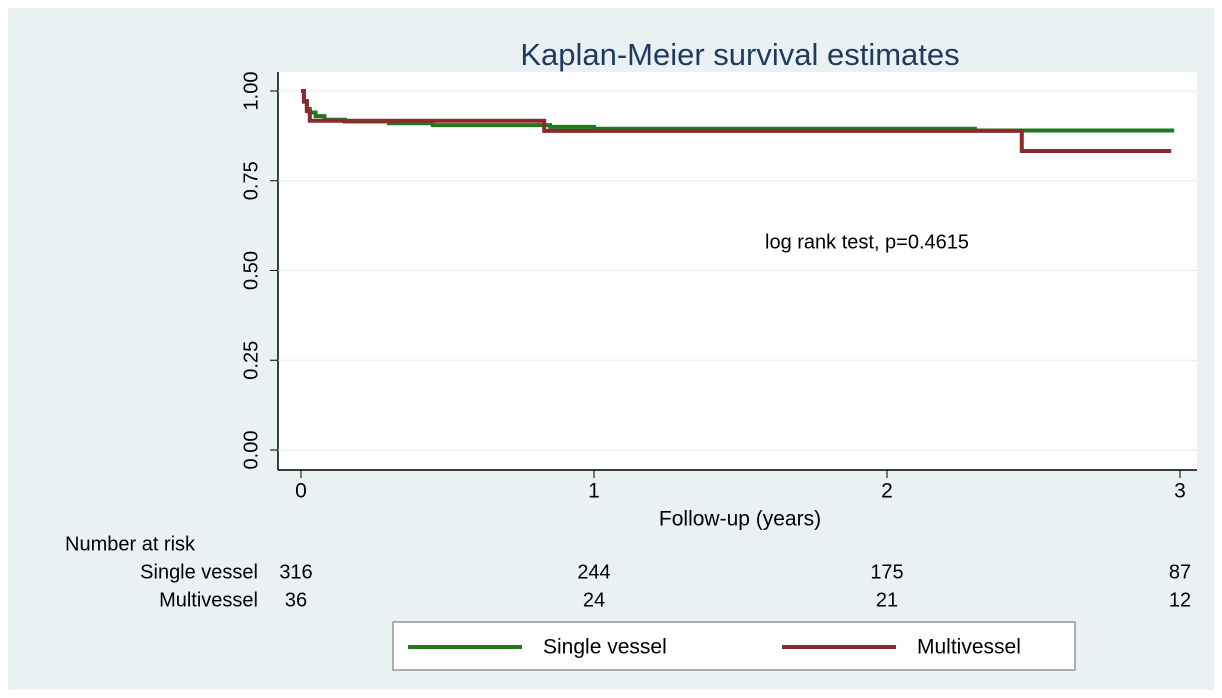 The image size is (1222, 698). What do you see at coordinates (736, 121) in the screenshot?
I see `survival-line` at bounding box center [736, 121].